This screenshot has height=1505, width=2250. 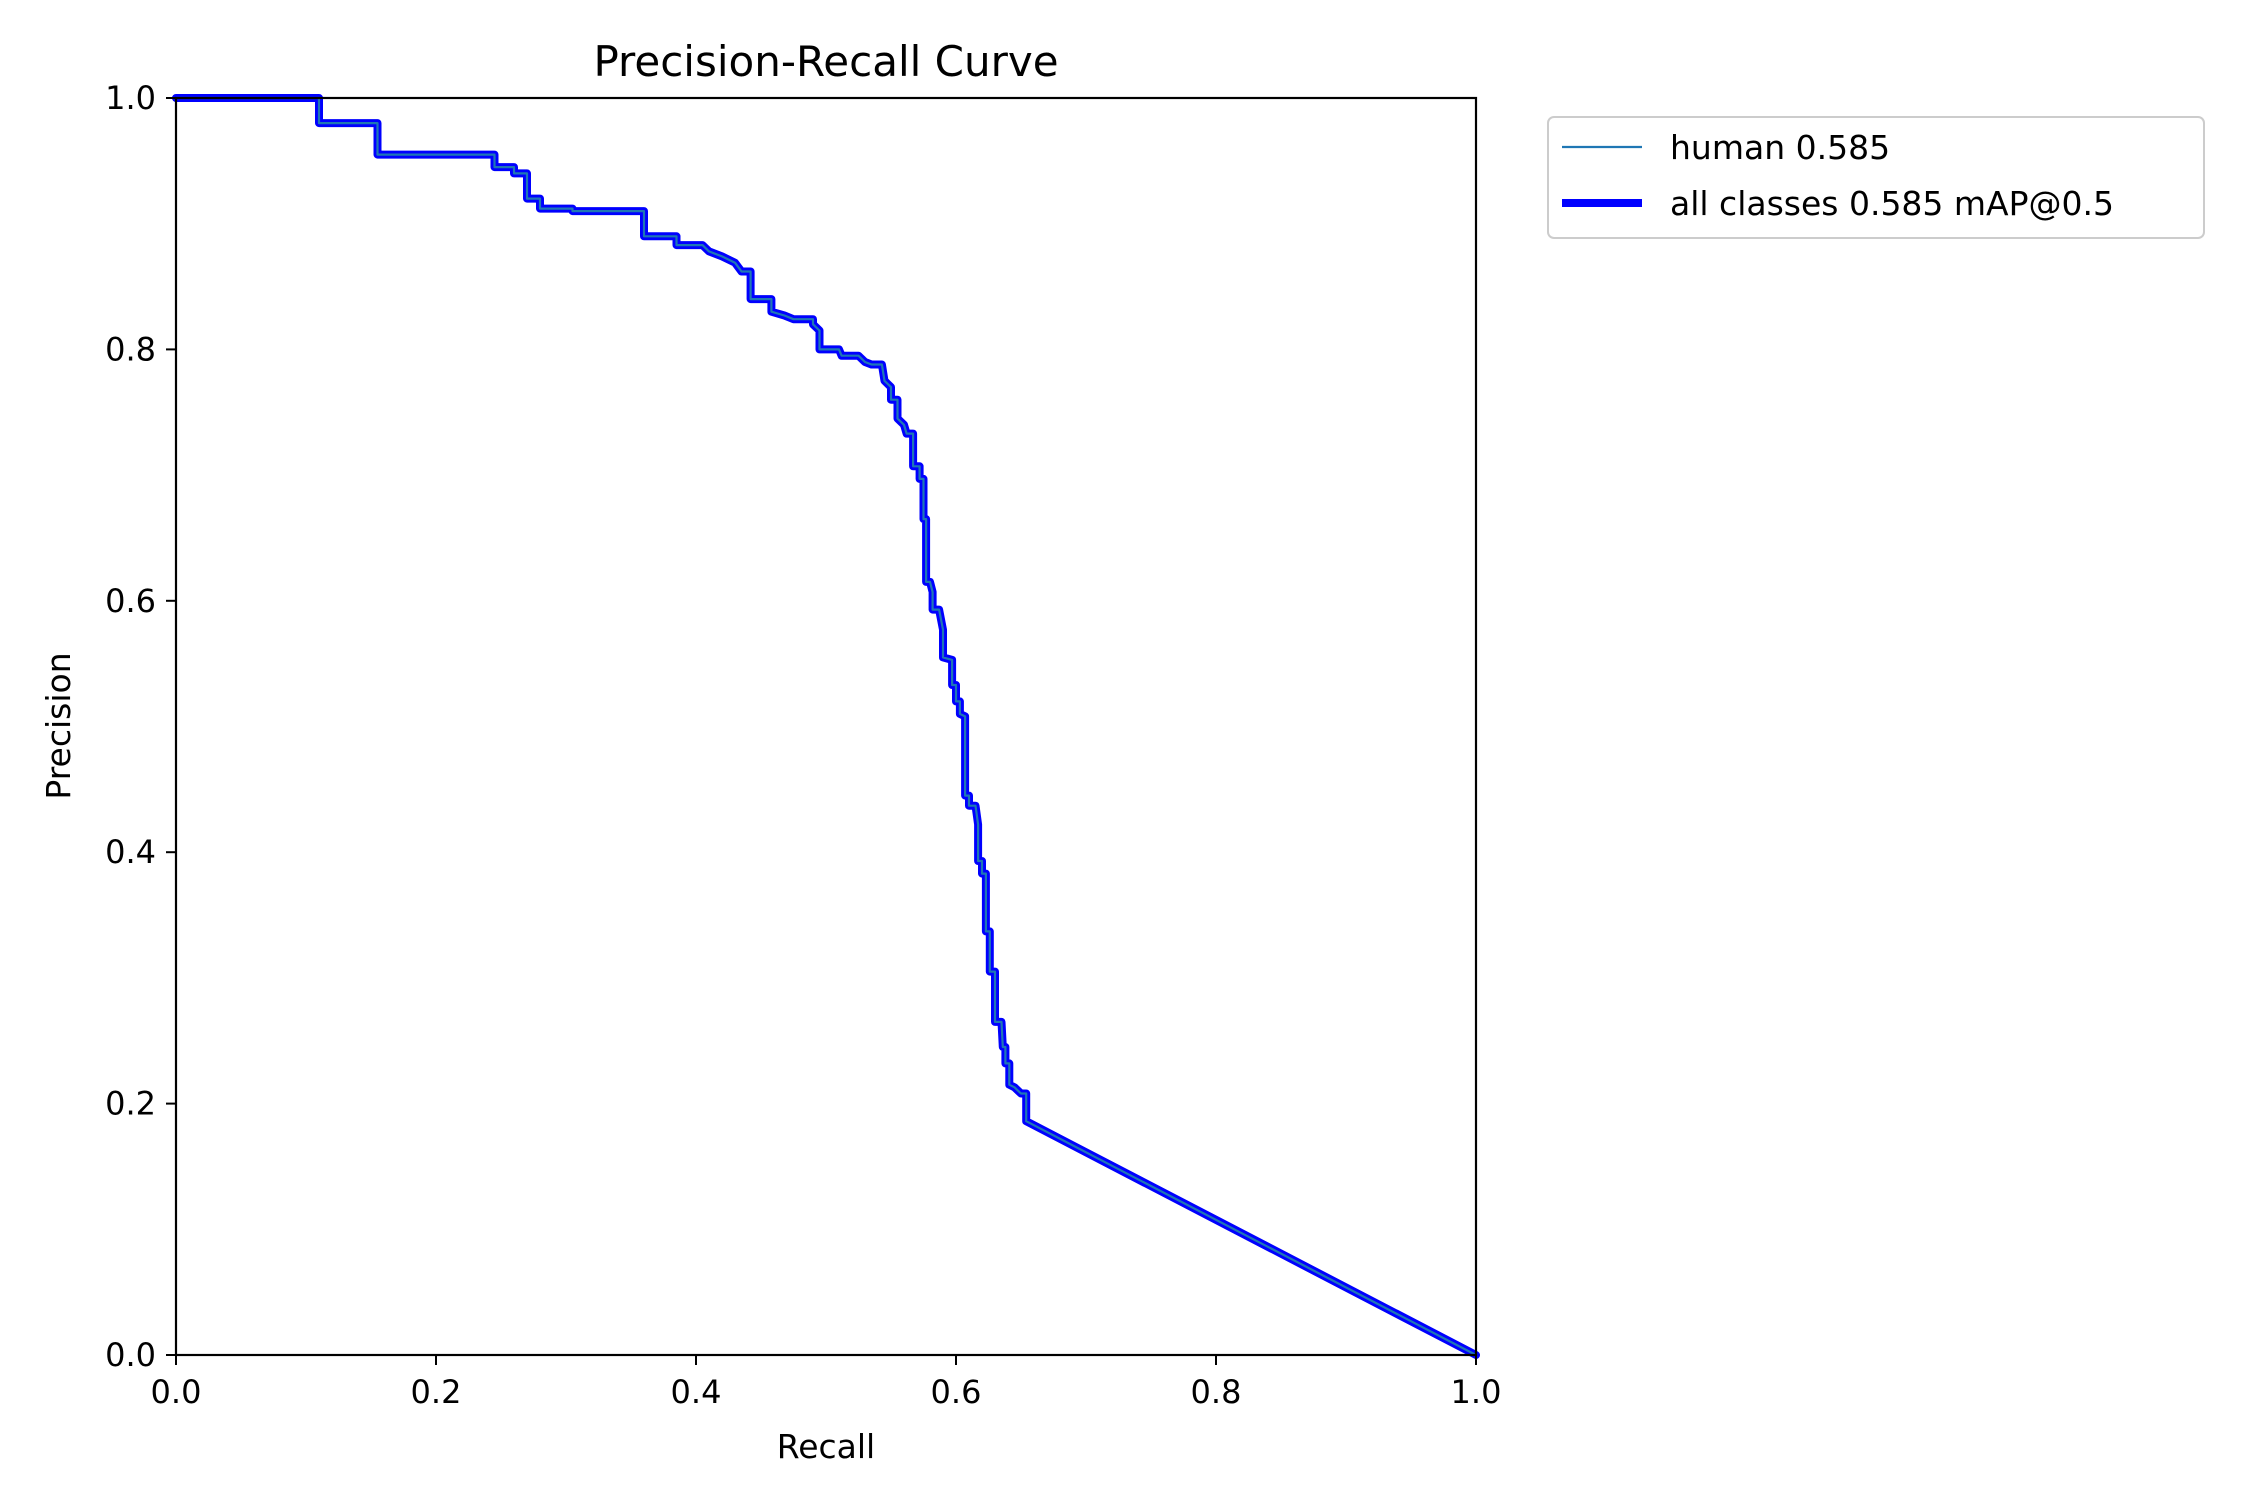 What do you see at coordinates (130, 98) in the screenshot?
I see `y-tick-label: 1.0` at bounding box center [130, 98].